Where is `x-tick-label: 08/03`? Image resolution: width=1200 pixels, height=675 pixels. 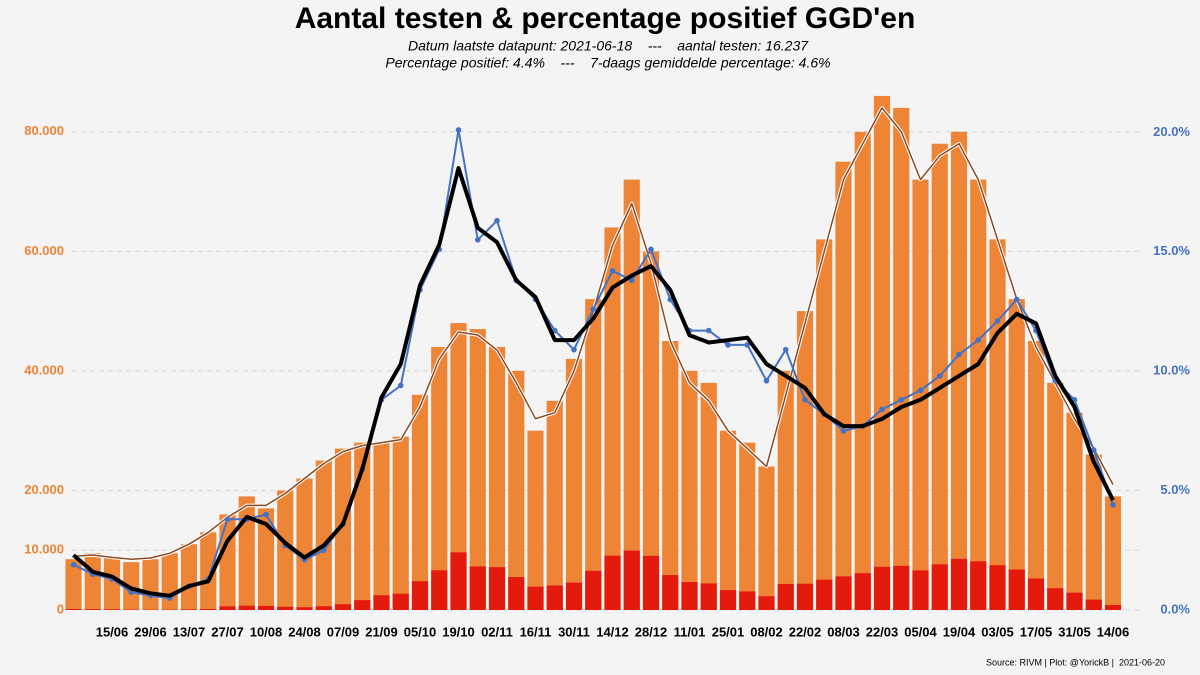 x-tick-label: 08/03 is located at coordinates (843, 631).